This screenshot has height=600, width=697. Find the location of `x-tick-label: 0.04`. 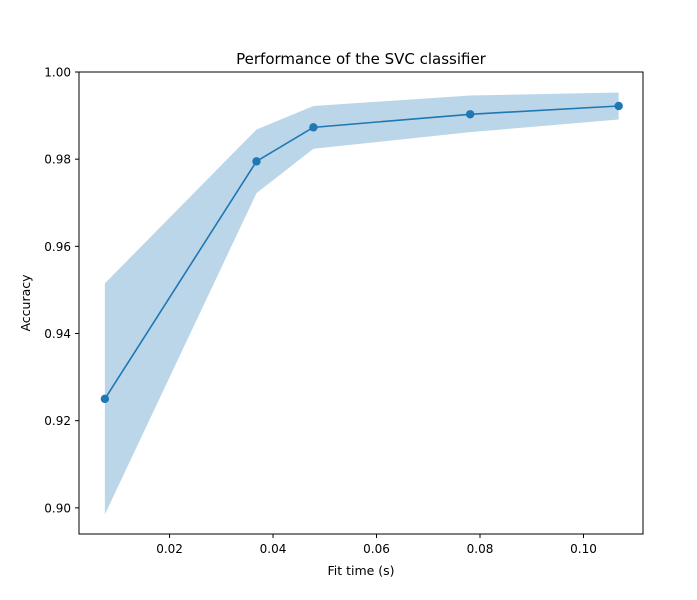

x-tick-label: 0.04 is located at coordinates (273, 549).